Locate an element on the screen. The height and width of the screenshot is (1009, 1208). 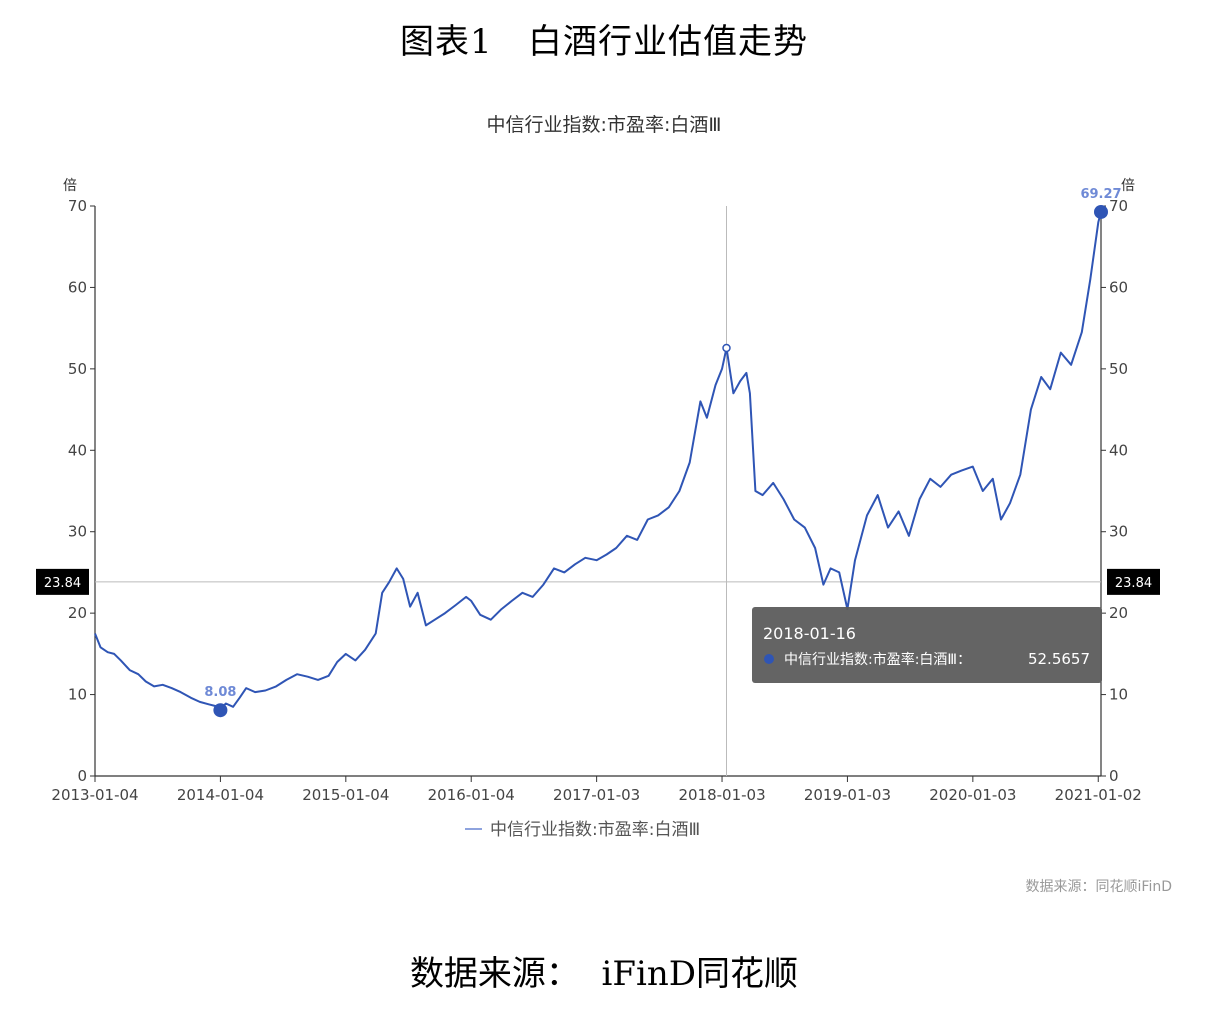
crosshair-value-label-left: 23.84 is located at coordinates (62, 583).